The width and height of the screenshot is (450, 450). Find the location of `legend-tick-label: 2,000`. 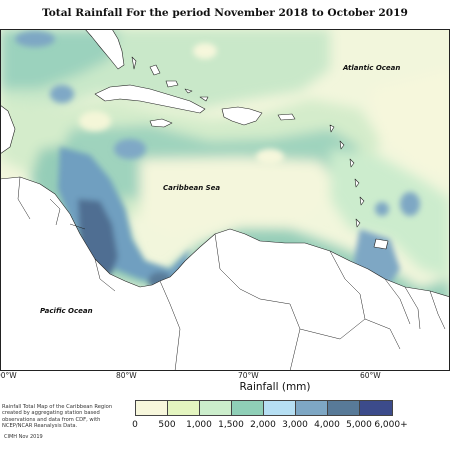

legend-tick-label: 2,000 is located at coordinates (263, 425).